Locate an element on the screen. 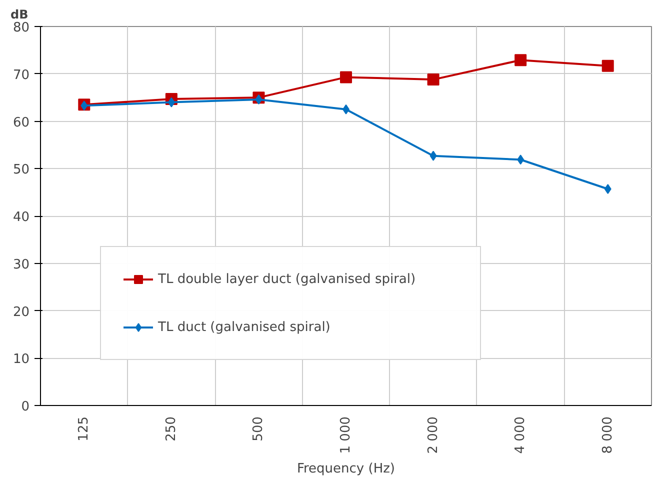 The image size is (663, 479). x-tick-label: 4 000 is located at coordinates (520, 435).